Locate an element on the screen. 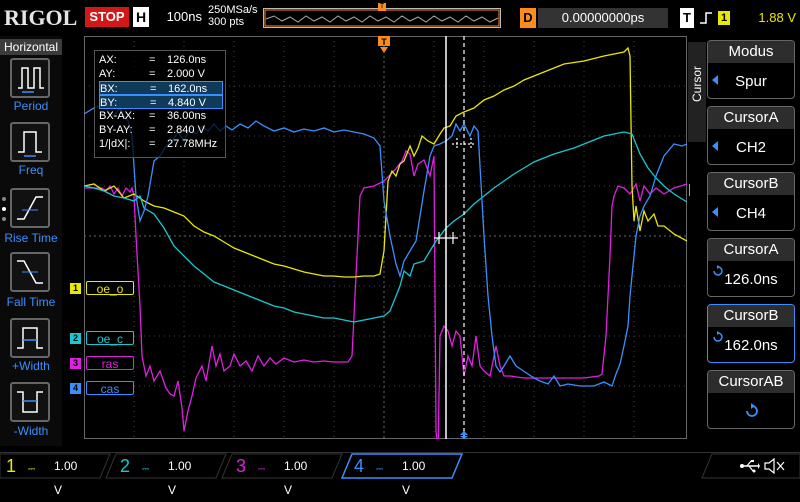 This screenshot has height=502, width=800. cursor-b-source-title: CursorB is located at coordinates (751, 184).